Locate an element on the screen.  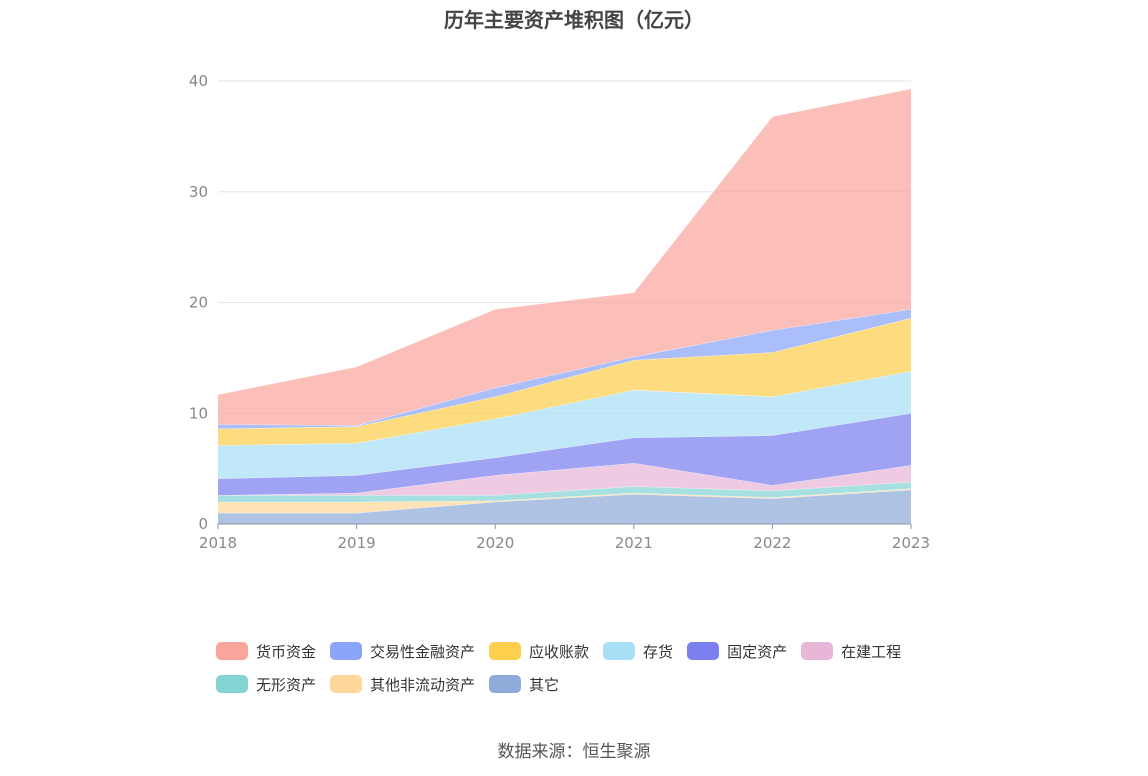
legend-item: 交易性金融资产 is located at coordinates (402, 651).